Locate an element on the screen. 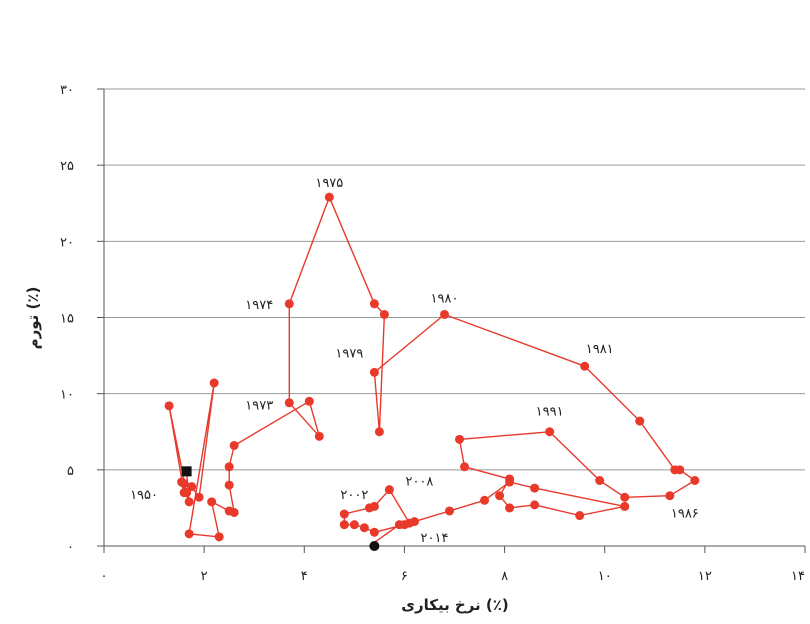 Image resolution: width=810 pixels, height=624 pixels. year-label: ۲۰۰۸ is located at coordinates (419, 481).